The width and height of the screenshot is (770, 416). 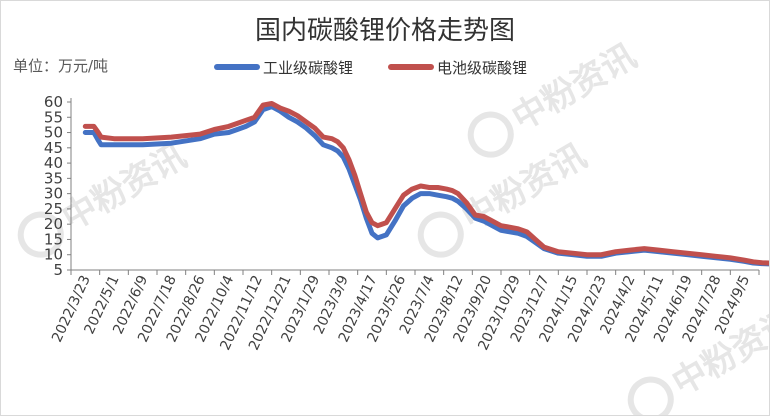 I want to click on watermark-1: 中粉资讯, so click(x=105, y=197).